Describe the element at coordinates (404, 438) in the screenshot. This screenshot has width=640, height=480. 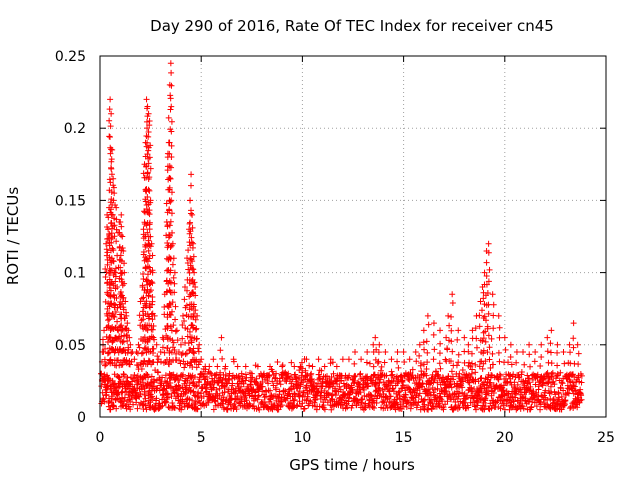
I see `x-tick-label: 15` at that location.